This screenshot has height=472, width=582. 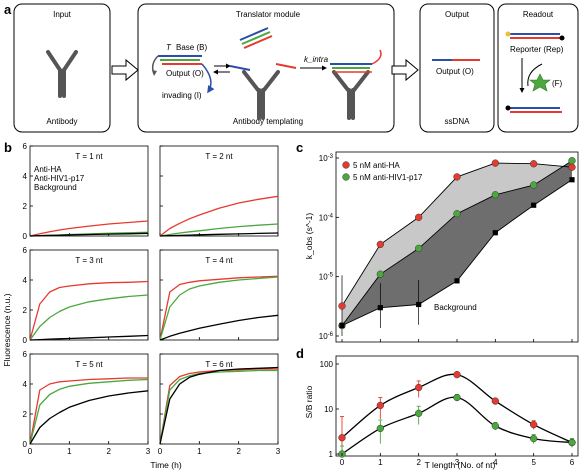 I want to click on c-shade-hiv, so click(x=457, y=243).